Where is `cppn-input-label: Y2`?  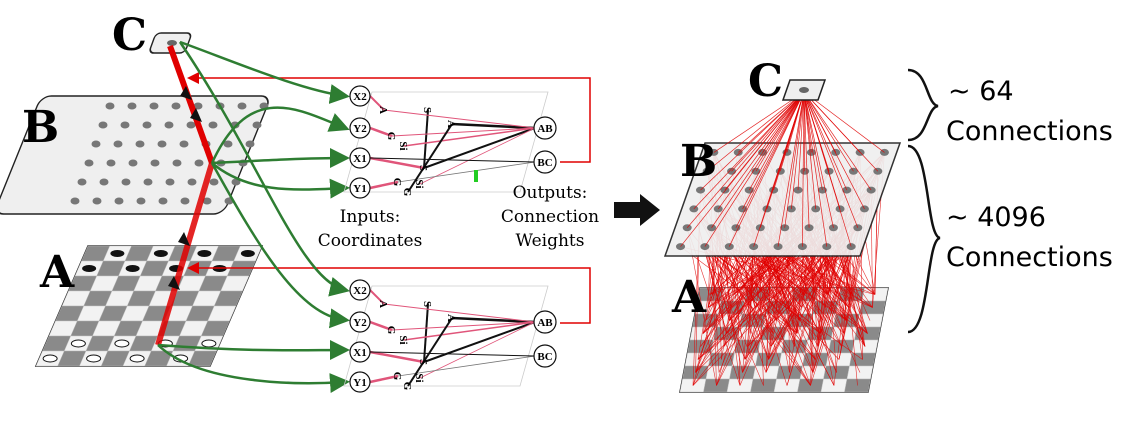 cppn-input-label: Y2 is located at coordinates (360, 323).